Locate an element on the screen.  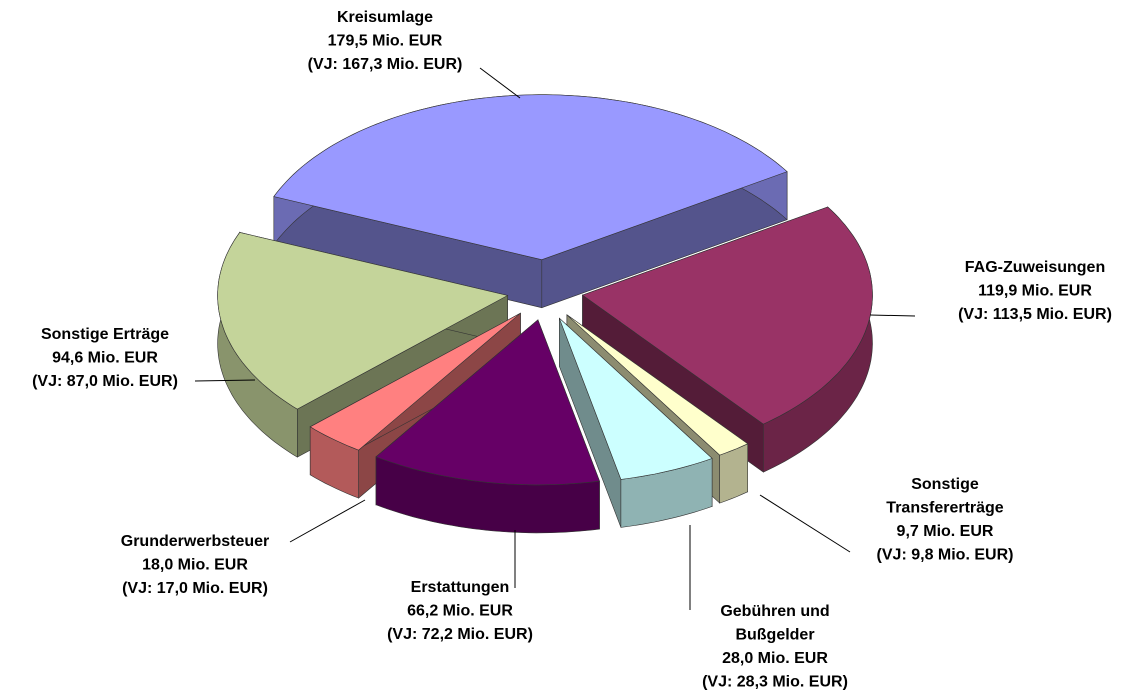
slice-label: Kreisumlage is located at coordinates (385, 17).